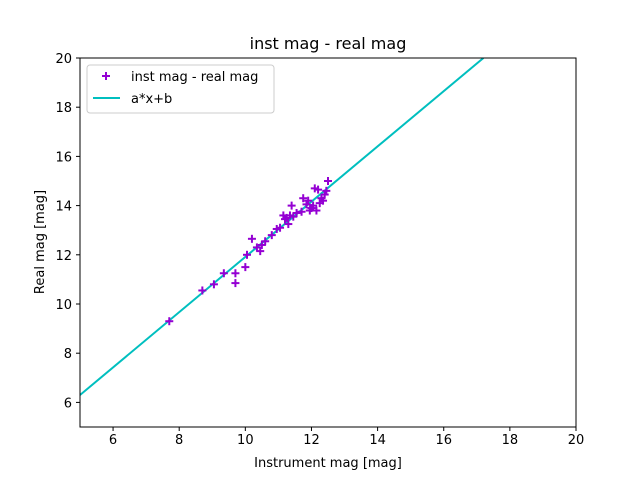  What do you see at coordinates (311, 440) in the screenshot?
I see `x-tick-label: 12` at bounding box center [311, 440].